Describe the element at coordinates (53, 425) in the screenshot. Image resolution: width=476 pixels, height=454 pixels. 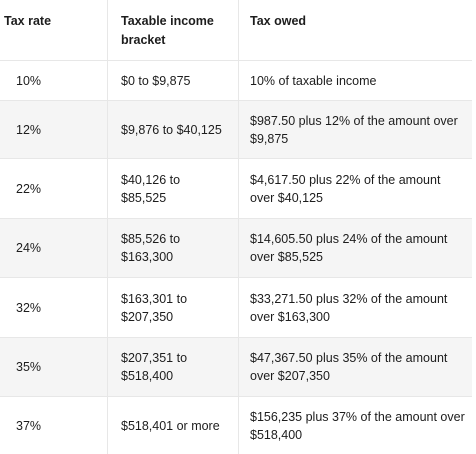
I see `cell-rate: 37%` at that location.